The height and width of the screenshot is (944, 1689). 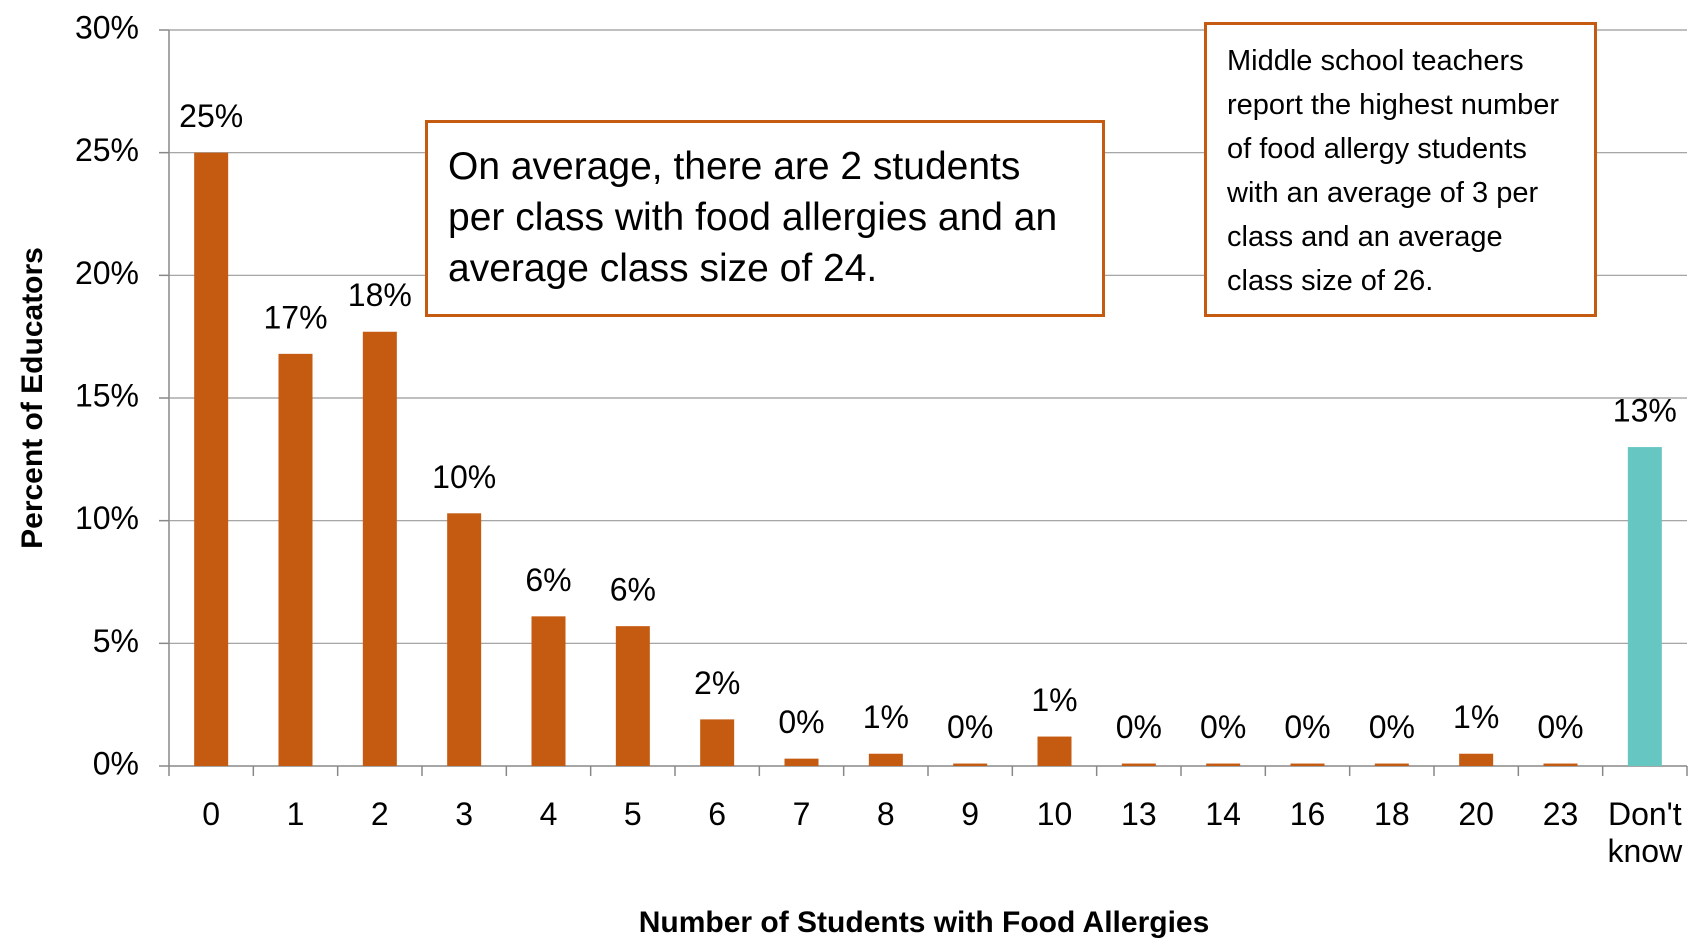 What do you see at coordinates (632, 814) in the screenshot?
I see `x-tick-label: 5` at bounding box center [632, 814].